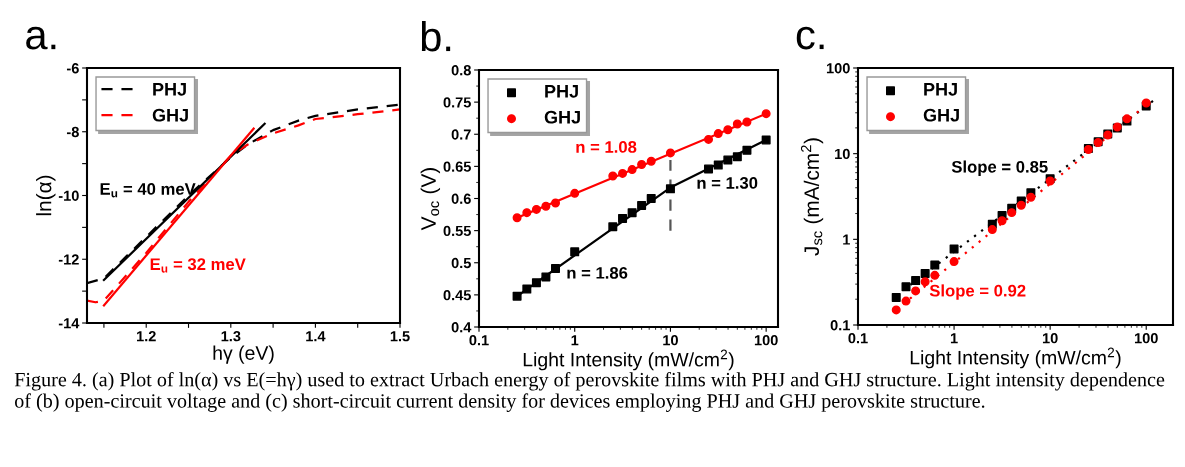 The width and height of the screenshot is (1185, 467). What do you see at coordinates (146, 336) in the screenshot?
I see `x-tick-label: 1.2` at bounding box center [146, 336].